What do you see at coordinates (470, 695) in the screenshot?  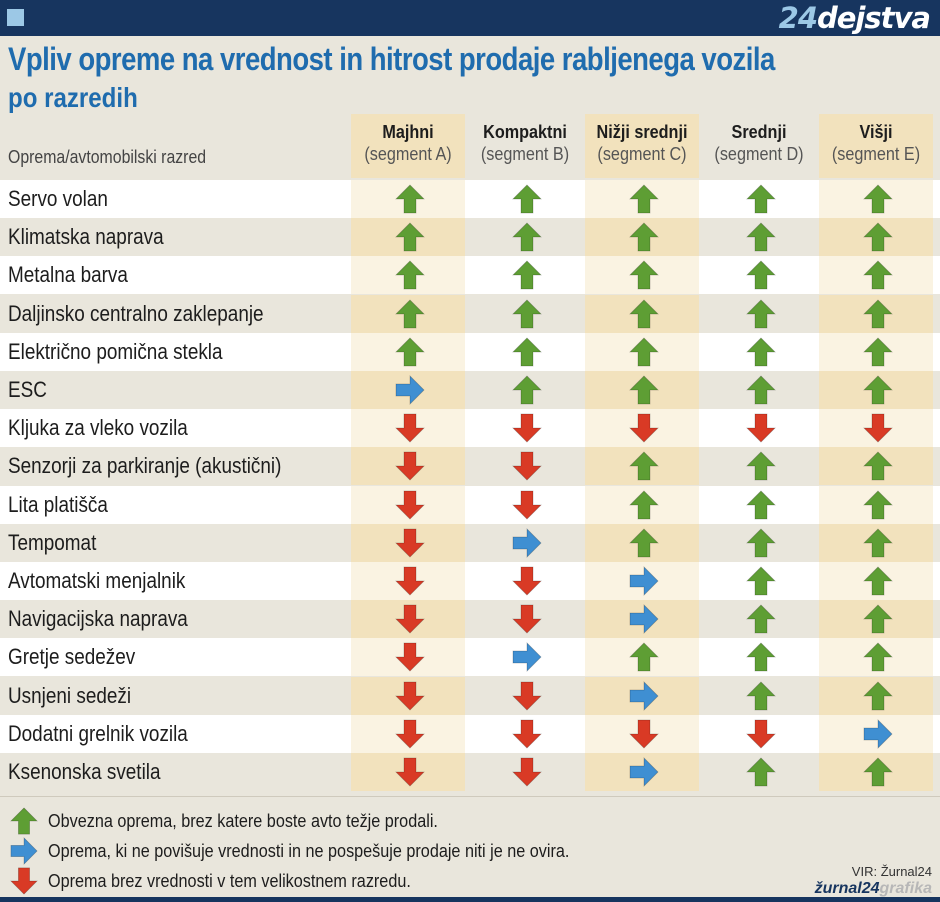 I see `table-row: Usnjeni sedeži` at bounding box center [470, 695].